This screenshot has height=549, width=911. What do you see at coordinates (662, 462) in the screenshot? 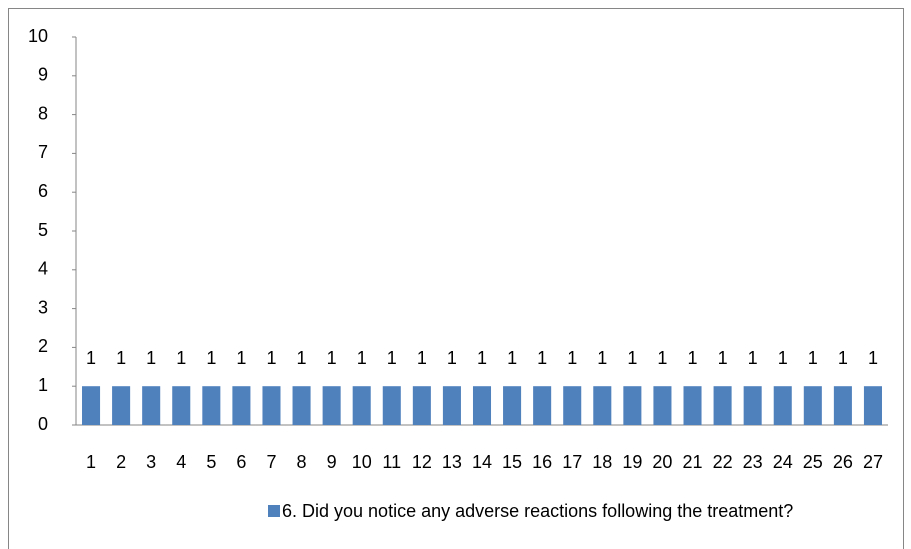
I see `x-tick-label: 20` at bounding box center [662, 462].